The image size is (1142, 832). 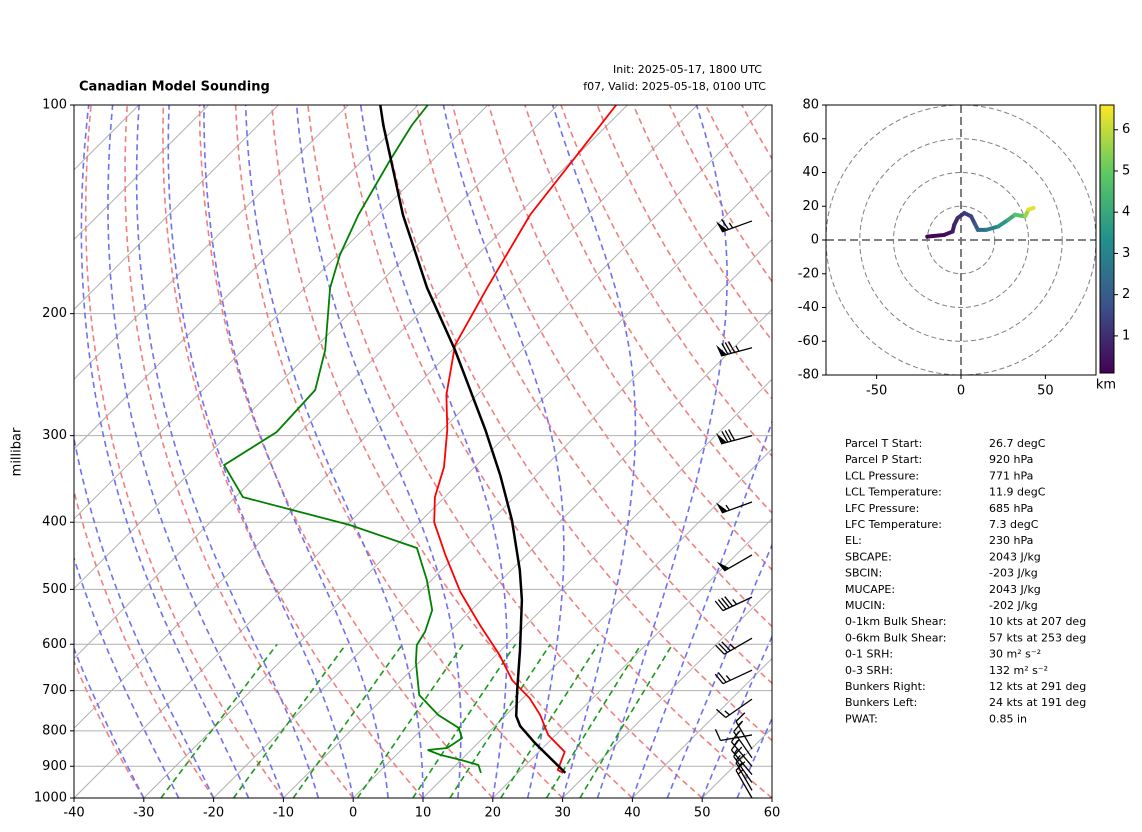 What do you see at coordinates (562, 813) in the screenshot?
I see `x-tick-label: 30` at bounding box center [562, 813].